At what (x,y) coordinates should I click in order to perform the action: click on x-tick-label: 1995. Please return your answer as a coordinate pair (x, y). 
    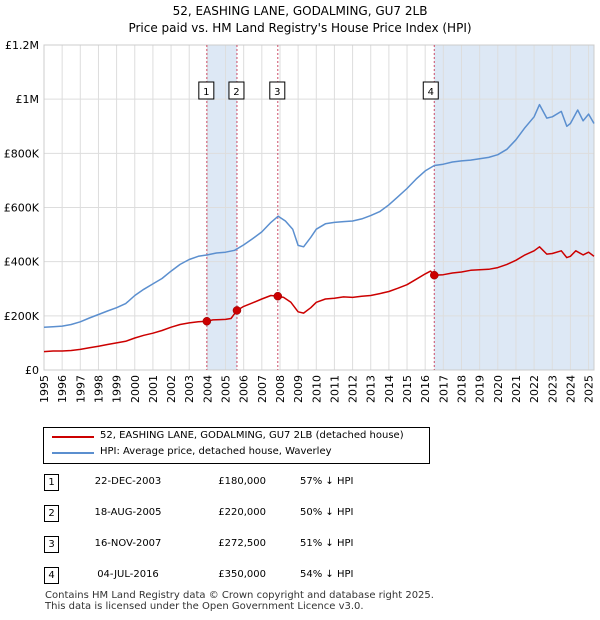
    Looking at the image, I should click on (44, 389).